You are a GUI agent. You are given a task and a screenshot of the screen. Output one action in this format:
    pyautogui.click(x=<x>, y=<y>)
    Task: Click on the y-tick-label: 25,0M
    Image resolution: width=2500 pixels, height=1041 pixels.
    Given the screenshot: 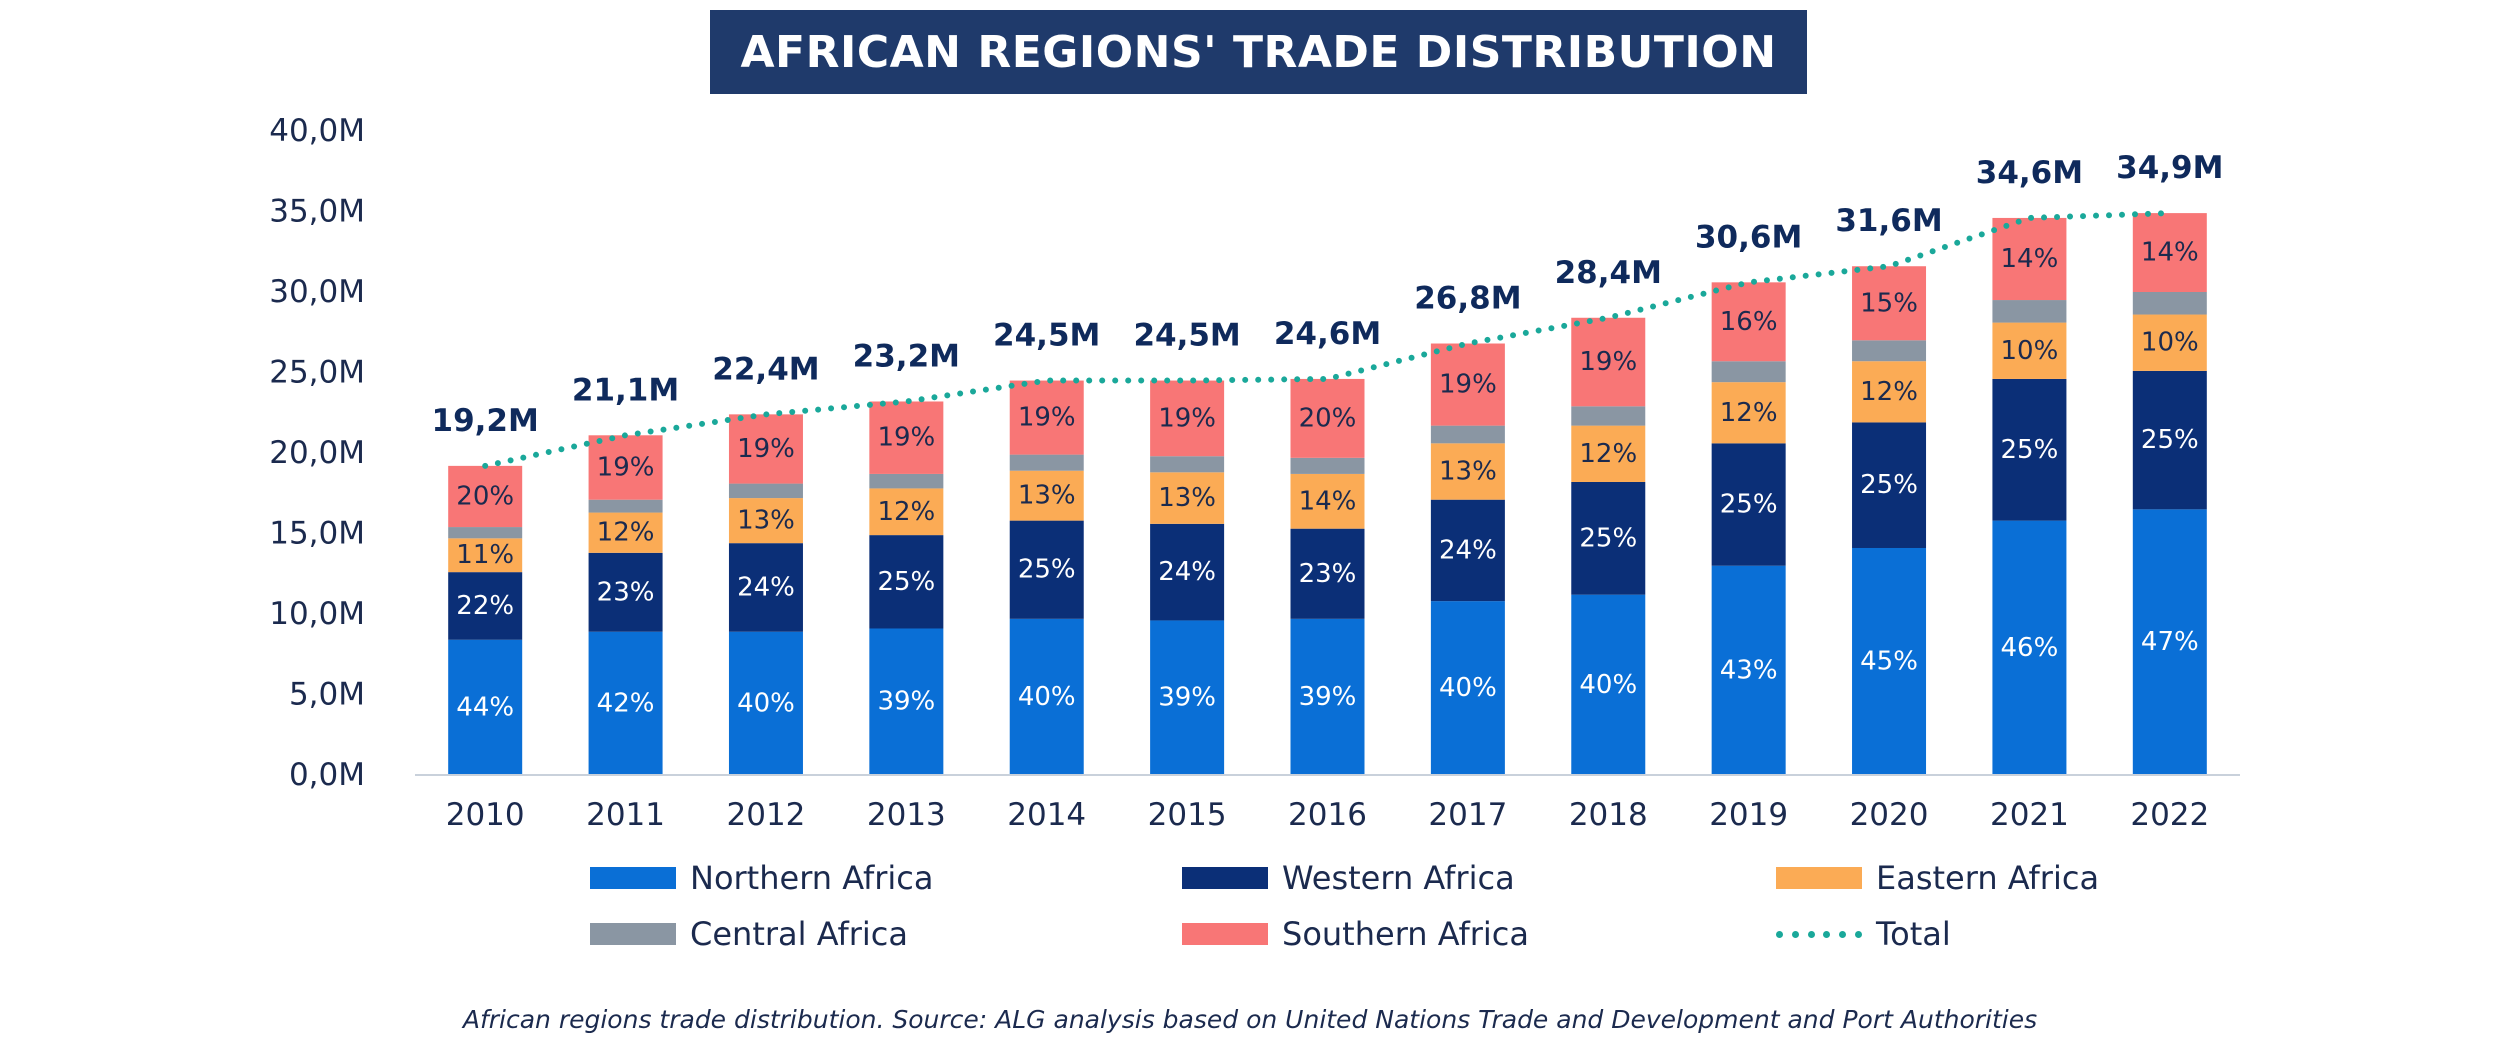 What is the action you would take?
    pyautogui.click(x=317, y=373)
    